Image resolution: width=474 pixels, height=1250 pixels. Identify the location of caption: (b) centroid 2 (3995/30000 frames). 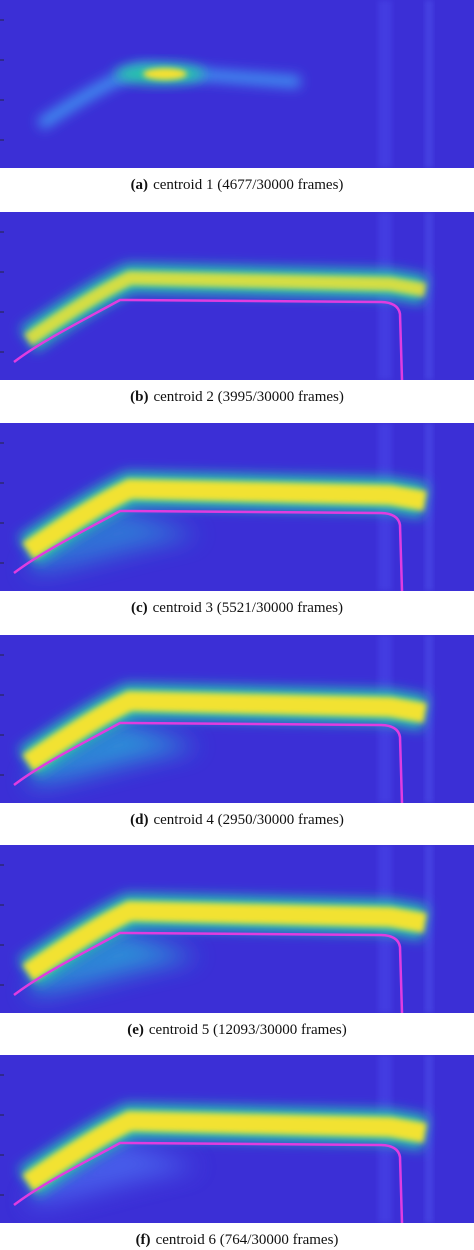
(237, 397).